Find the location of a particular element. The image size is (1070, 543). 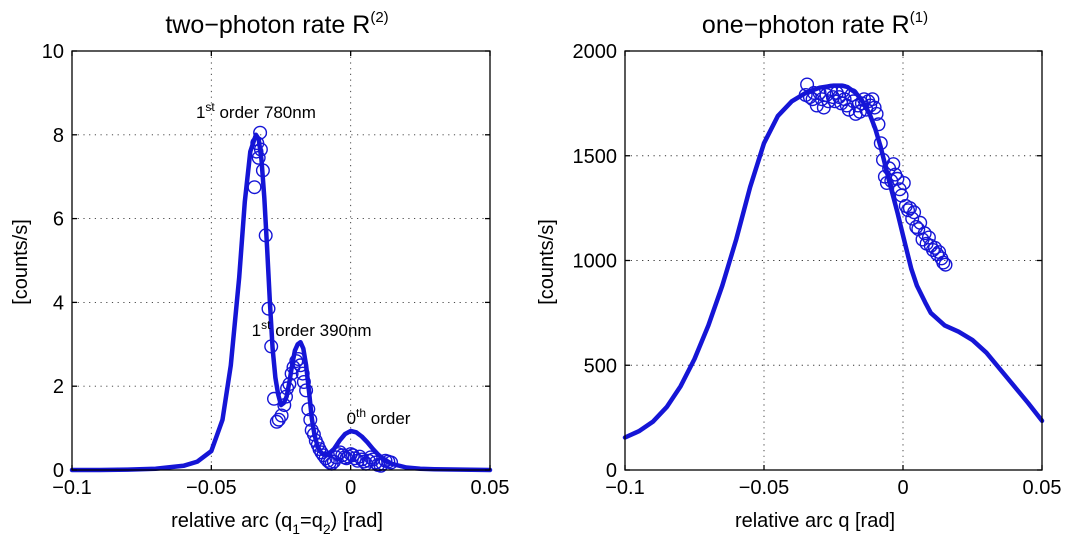

y-tick-label: 2000 is located at coordinates (595, 52).